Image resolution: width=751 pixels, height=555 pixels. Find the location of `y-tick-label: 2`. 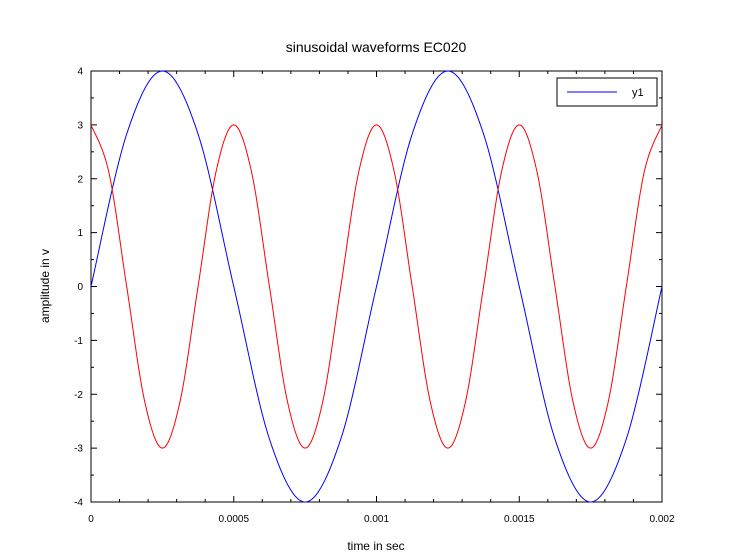

y-tick-label: 2 is located at coordinates (80, 179).